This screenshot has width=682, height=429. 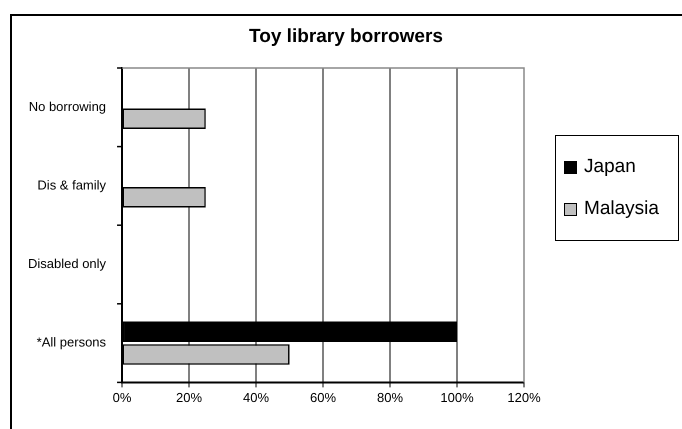 What do you see at coordinates (621, 209) in the screenshot?
I see `legend-label: Malaysia` at bounding box center [621, 209].